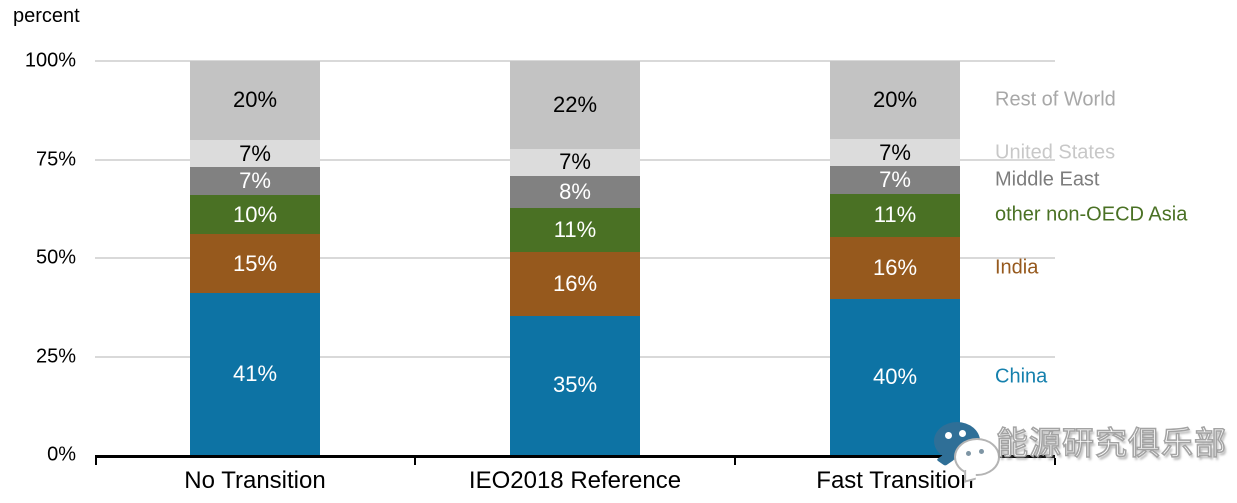 The width and height of the screenshot is (1237, 503). I want to click on x-axis-label-fast-transition: Fast Transition, so click(895, 480).